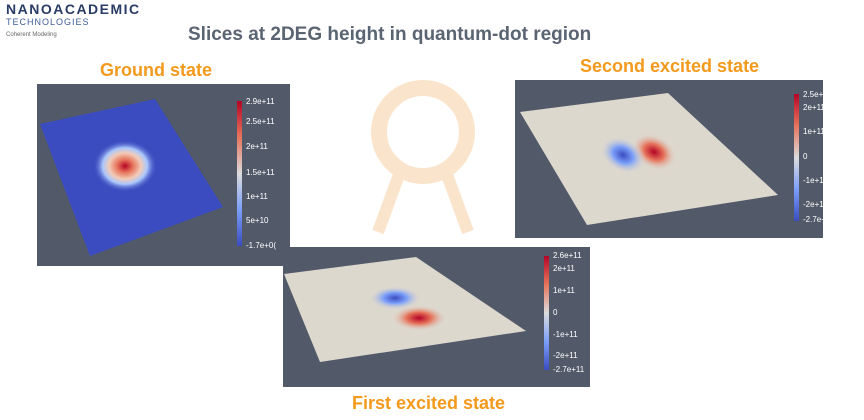  Describe the element at coordinates (261, 245) in the screenshot. I see `ground-colorbar-tick: -1.7e+0(` at that location.